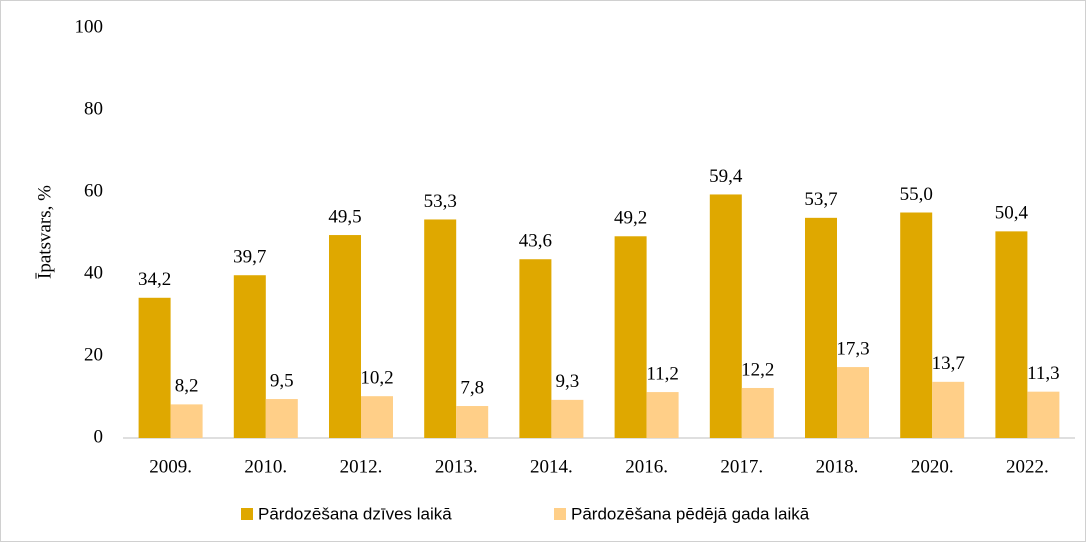 The height and width of the screenshot is (542, 1086). Describe the element at coordinates (472, 387) in the screenshot. I see `data-label: 7,8` at that location.